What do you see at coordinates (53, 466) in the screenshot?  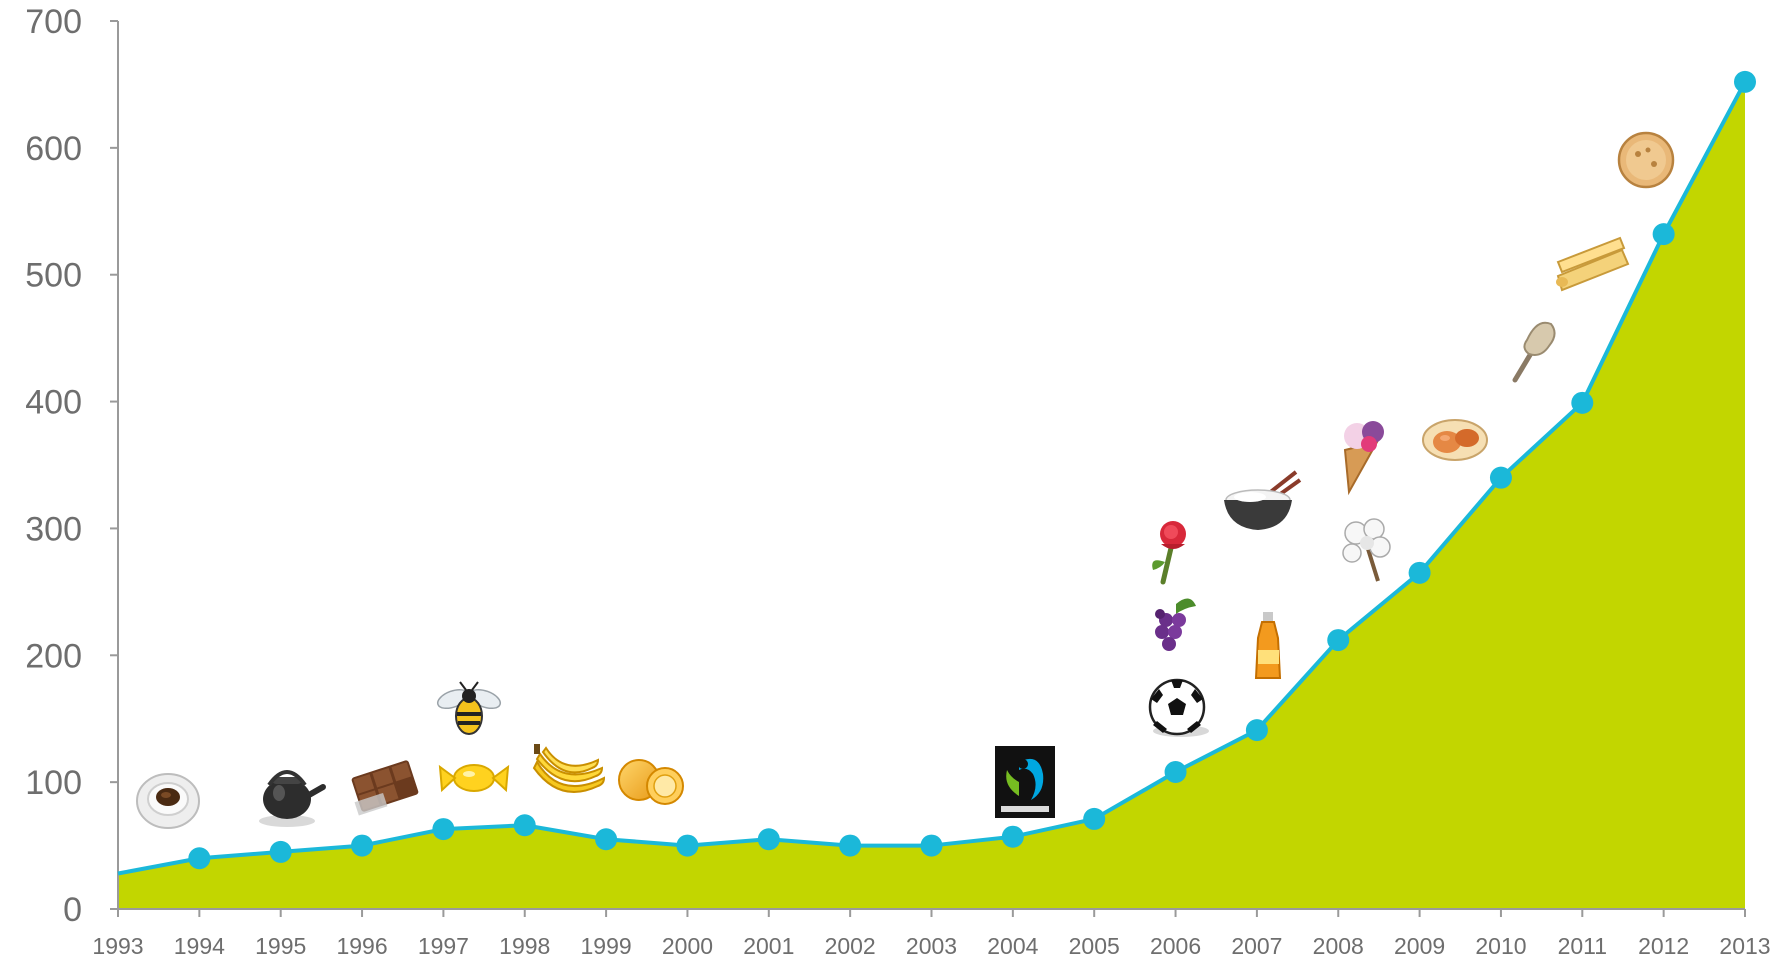 I see `y-axis-tick-labels: 0 100 200 300 400 500 600 700` at bounding box center [53, 466].